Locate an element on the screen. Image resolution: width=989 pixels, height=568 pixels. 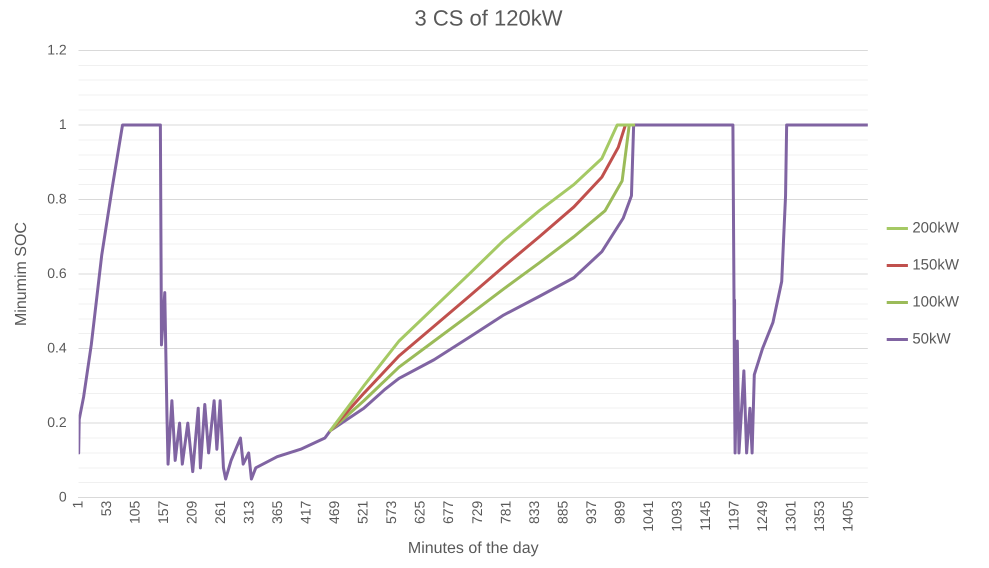
x-tick-label: 989 is located at coordinates (619, 512).